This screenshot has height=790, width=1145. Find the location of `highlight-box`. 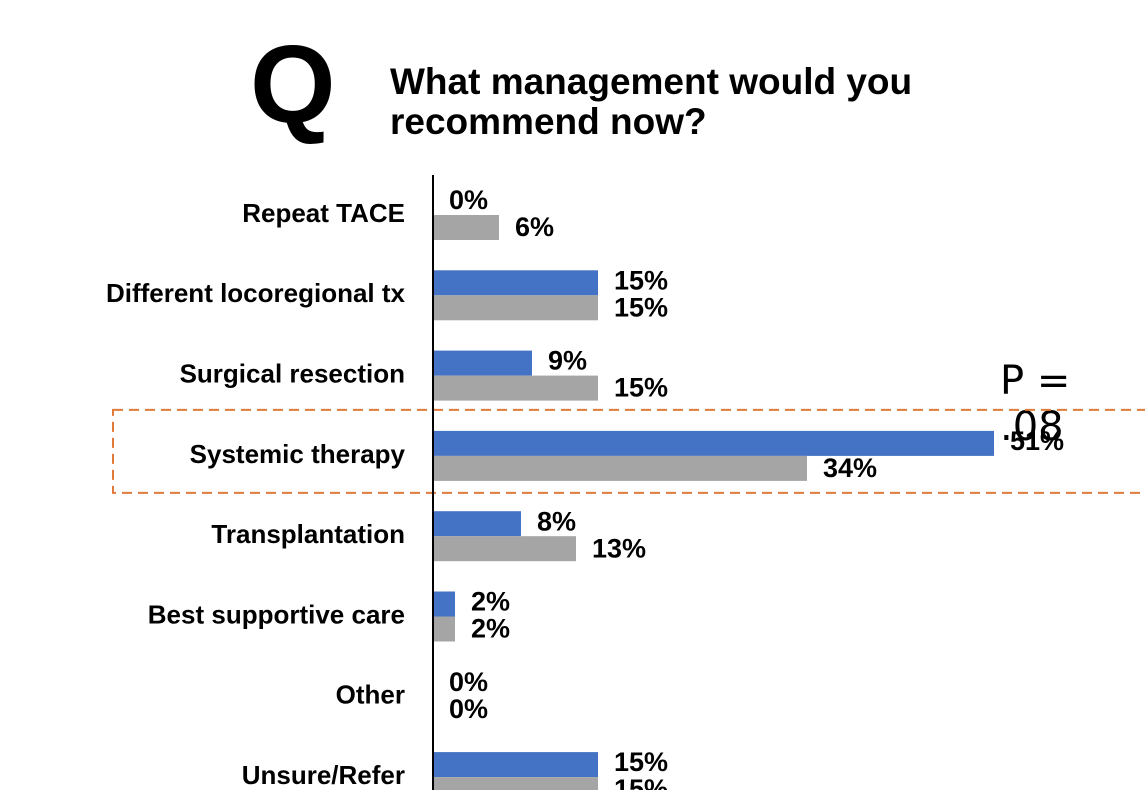

highlight-box is located at coordinates (628, 451).